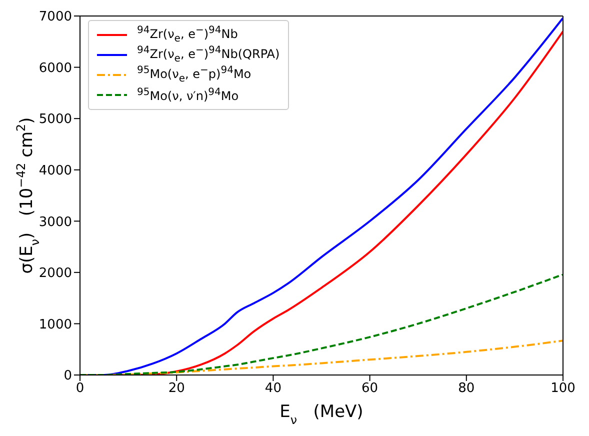 This screenshot has height=436, width=589. What do you see at coordinates (176, 388) in the screenshot?
I see `x-tick-label: 20` at bounding box center [176, 388].